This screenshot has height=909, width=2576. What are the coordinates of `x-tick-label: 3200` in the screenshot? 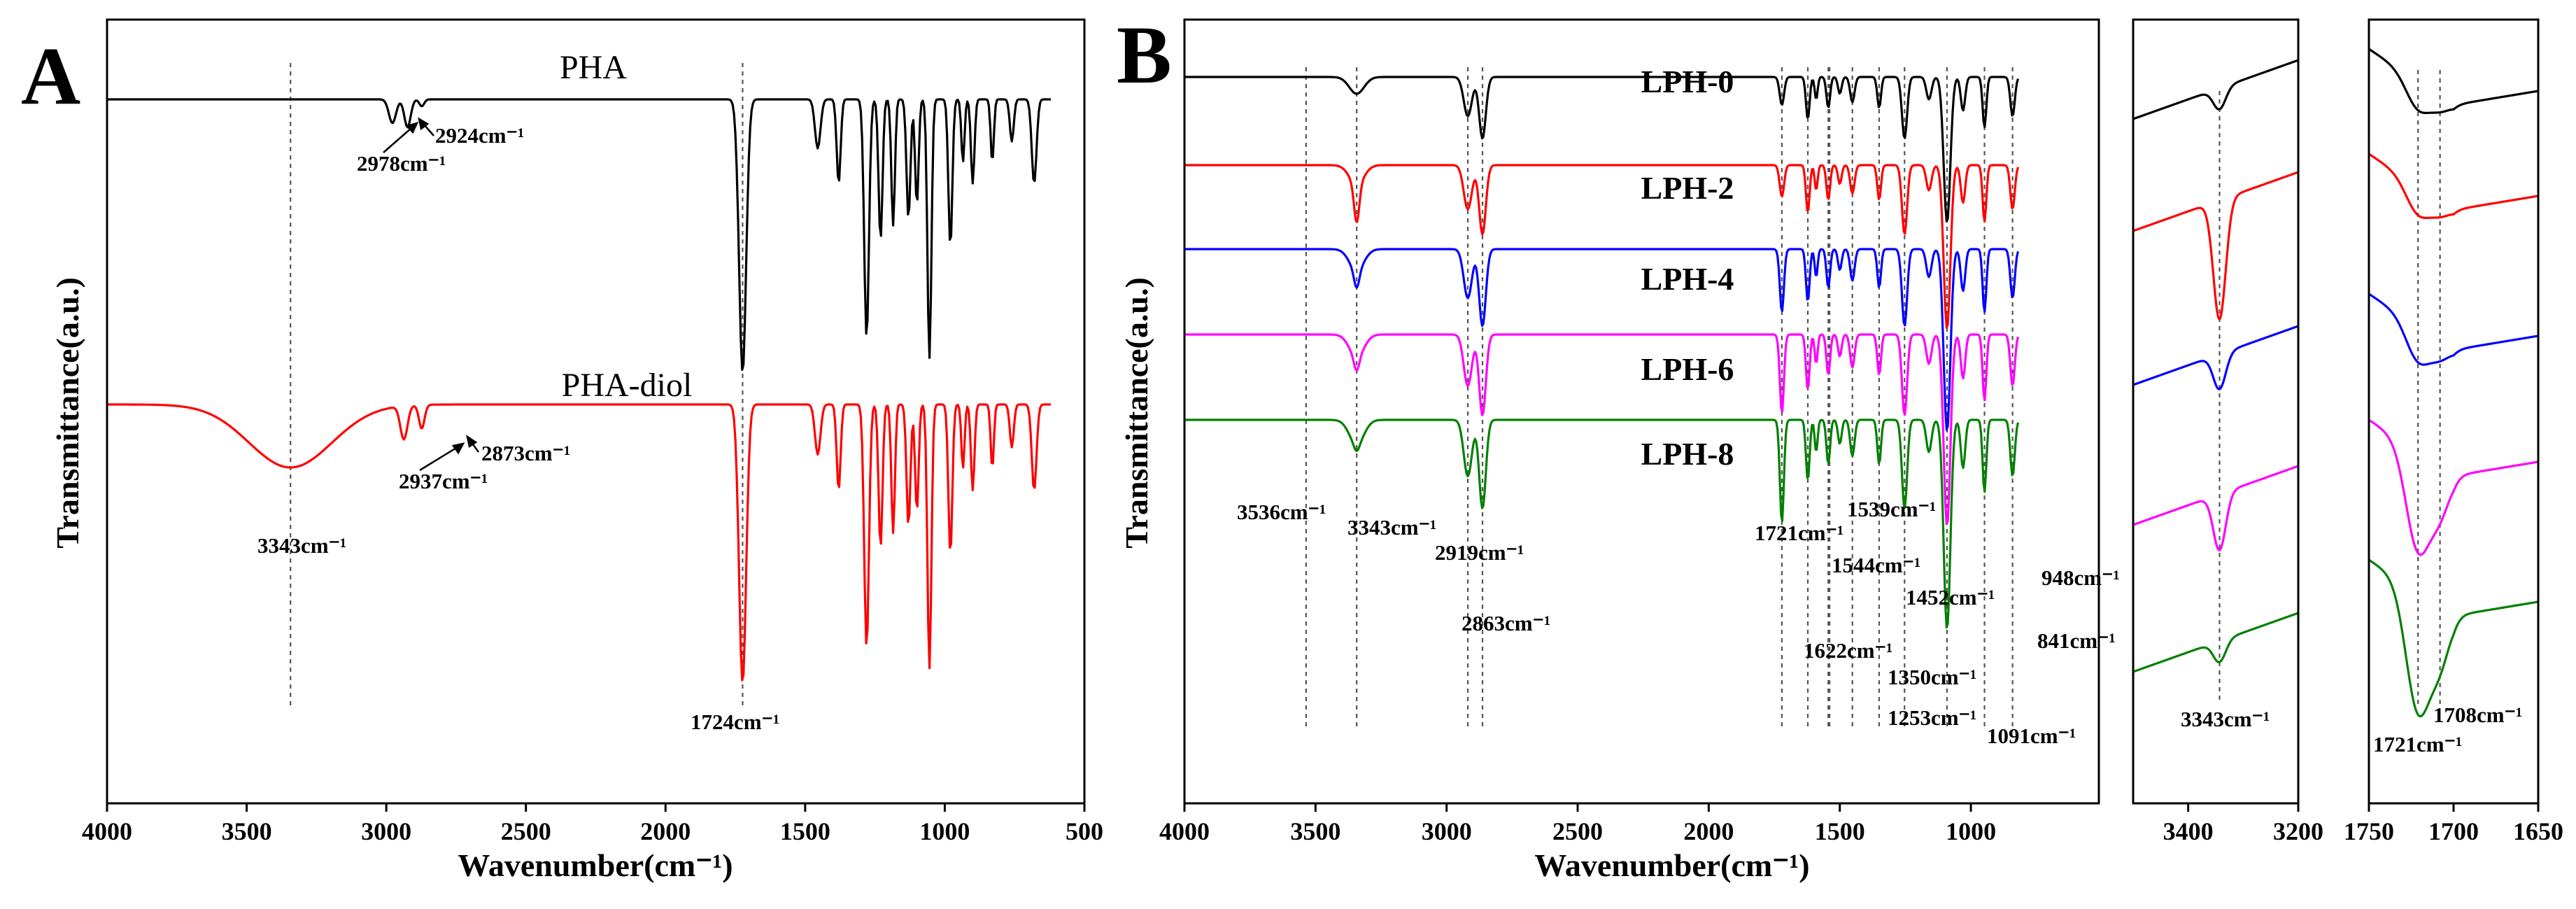 It's located at (2298, 831).